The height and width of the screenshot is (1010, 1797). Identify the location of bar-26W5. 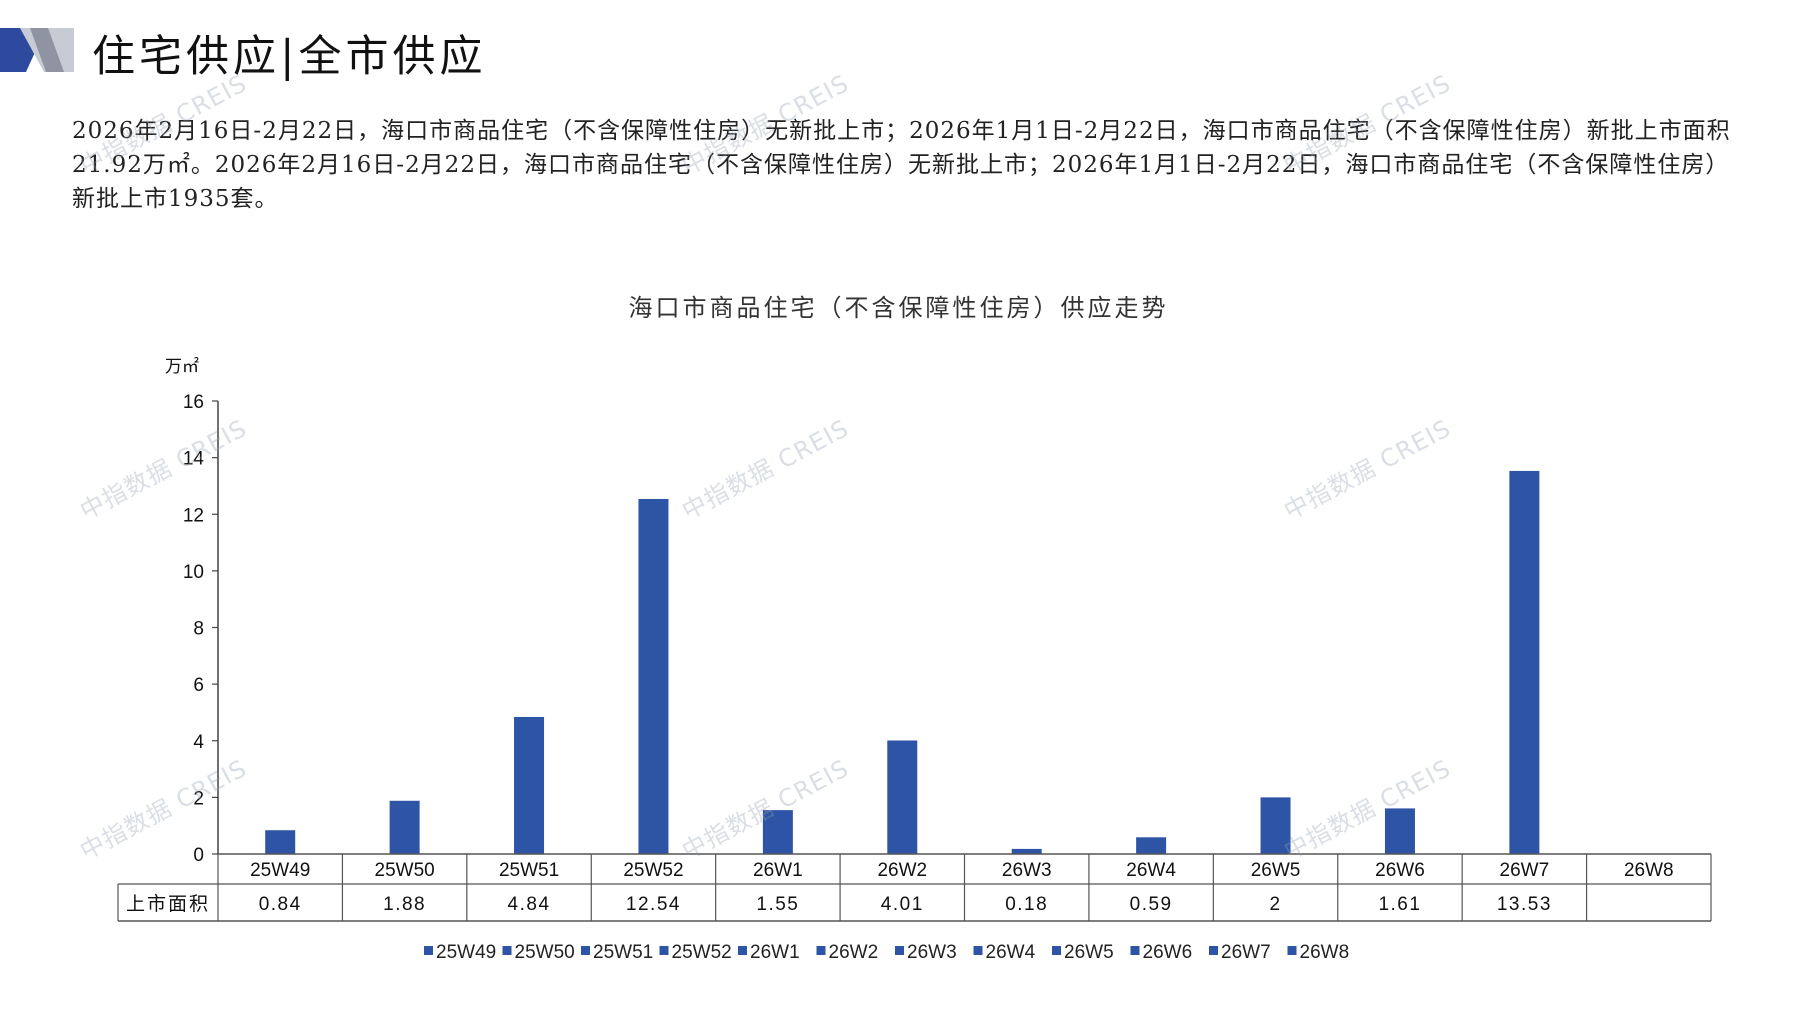
(1275, 825).